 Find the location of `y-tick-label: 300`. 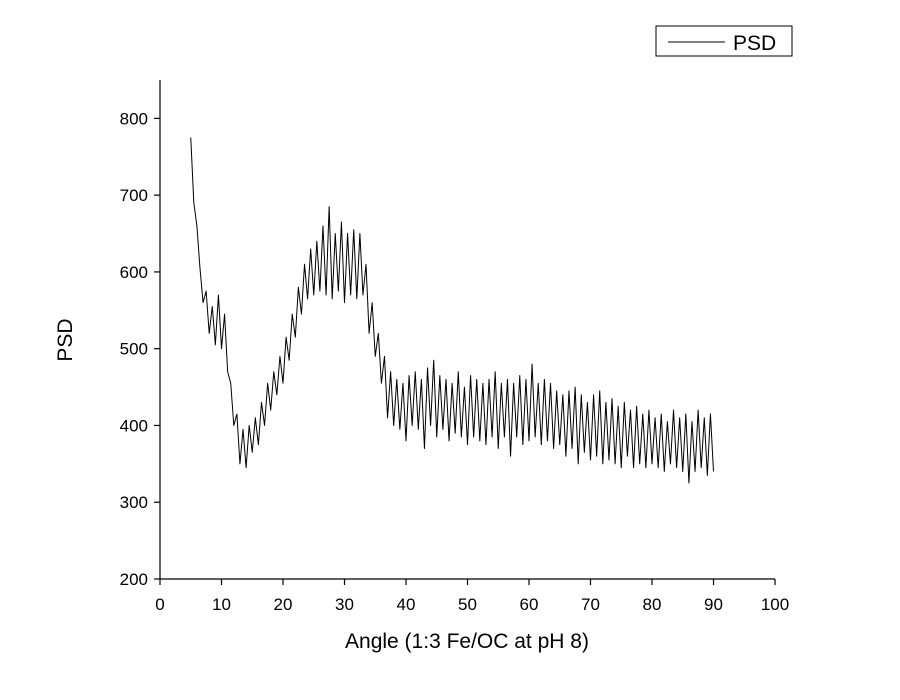

y-tick-label: 300 is located at coordinates (134, 502).